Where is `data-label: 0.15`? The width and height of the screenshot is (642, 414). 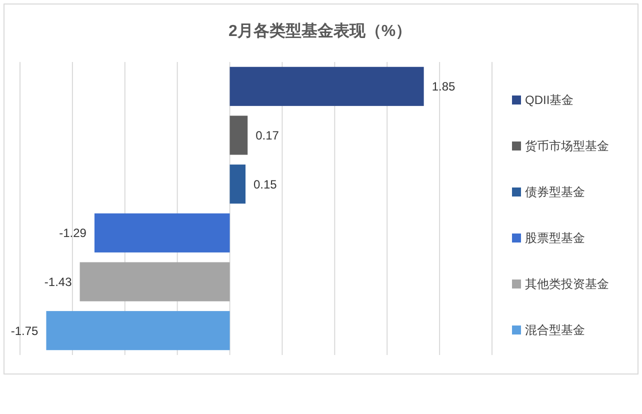 data-label: 0.15 is located at coordinates (266, 184).